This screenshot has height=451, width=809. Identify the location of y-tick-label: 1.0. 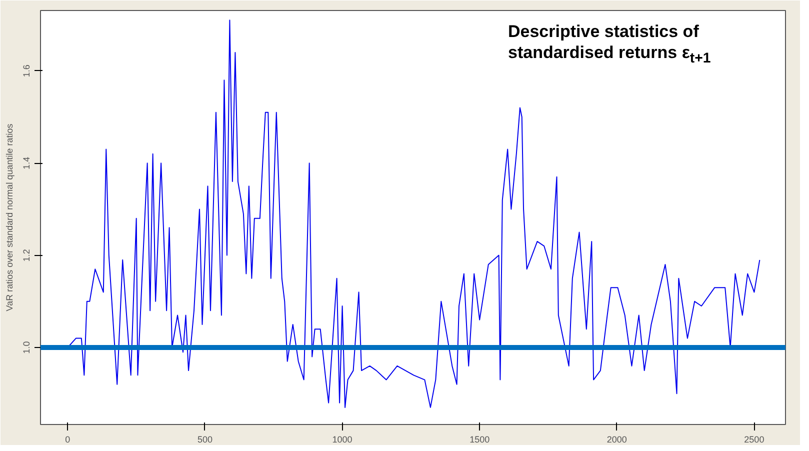
(27, 347).